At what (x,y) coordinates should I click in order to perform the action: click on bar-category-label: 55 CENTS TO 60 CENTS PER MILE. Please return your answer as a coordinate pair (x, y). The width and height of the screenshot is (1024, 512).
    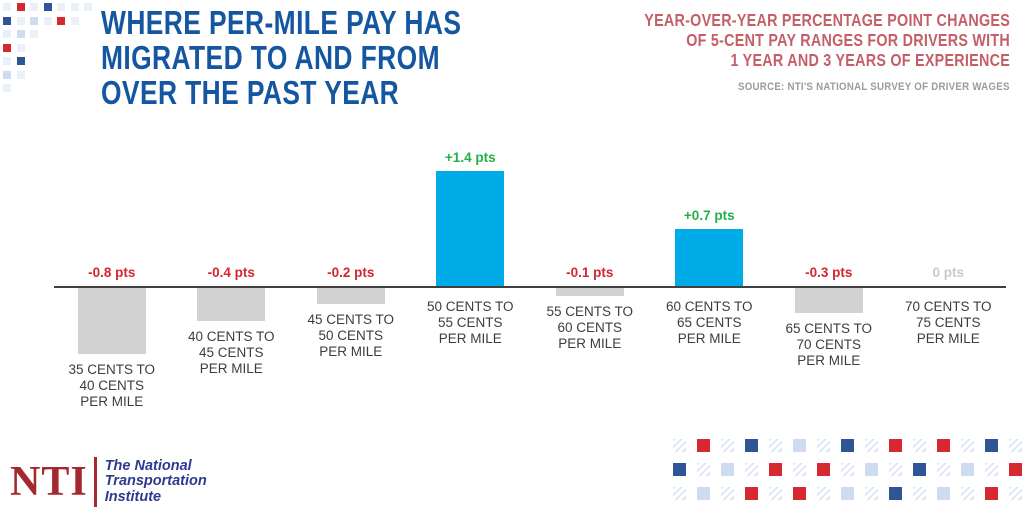
    Looking at the image, I should click on (590, 327).